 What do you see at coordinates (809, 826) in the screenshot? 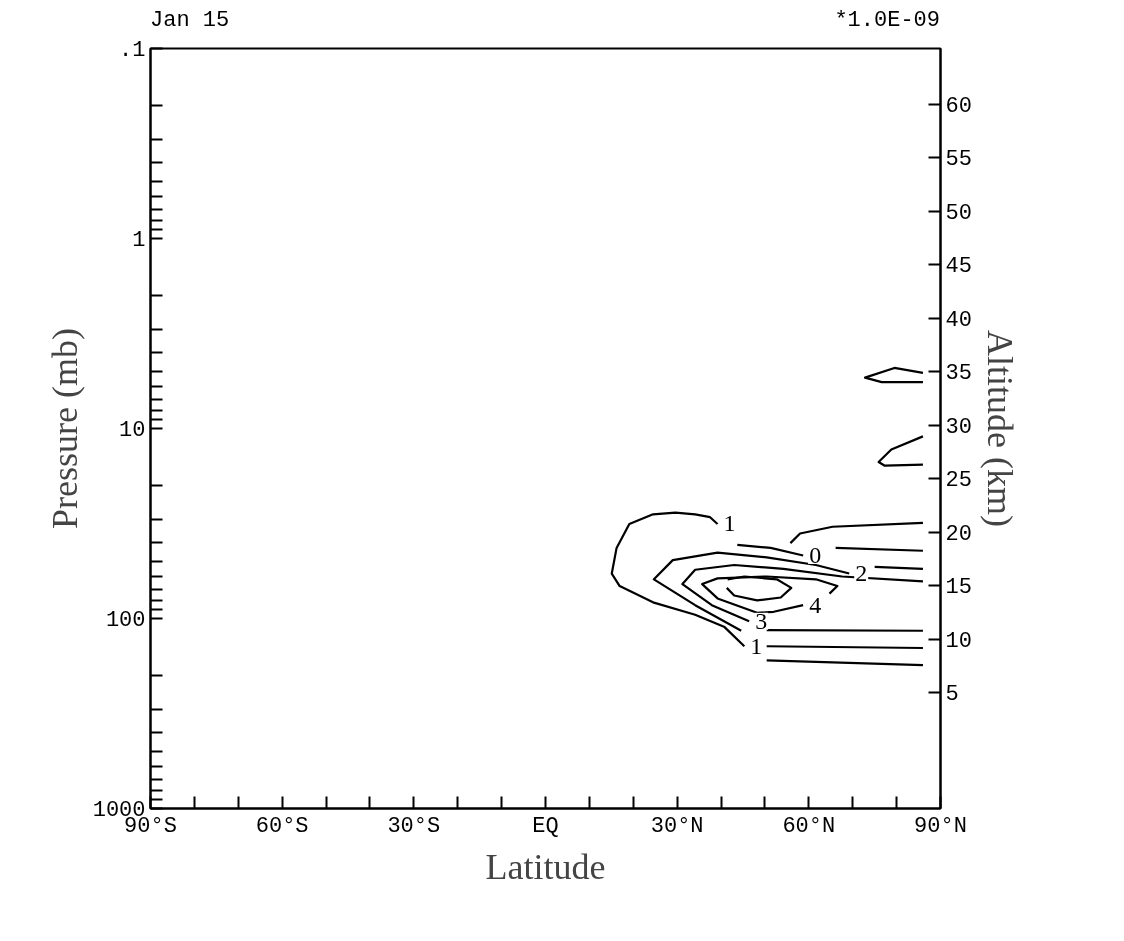
I see `x-tick-label: 60°N` at bounding box center [809, 826].